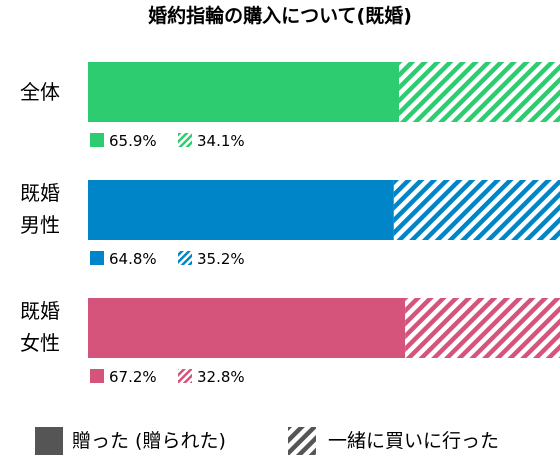 The width and height of the screenshot is (560, 455). I want to click on value-label: 65.9%, so click(133, 141).